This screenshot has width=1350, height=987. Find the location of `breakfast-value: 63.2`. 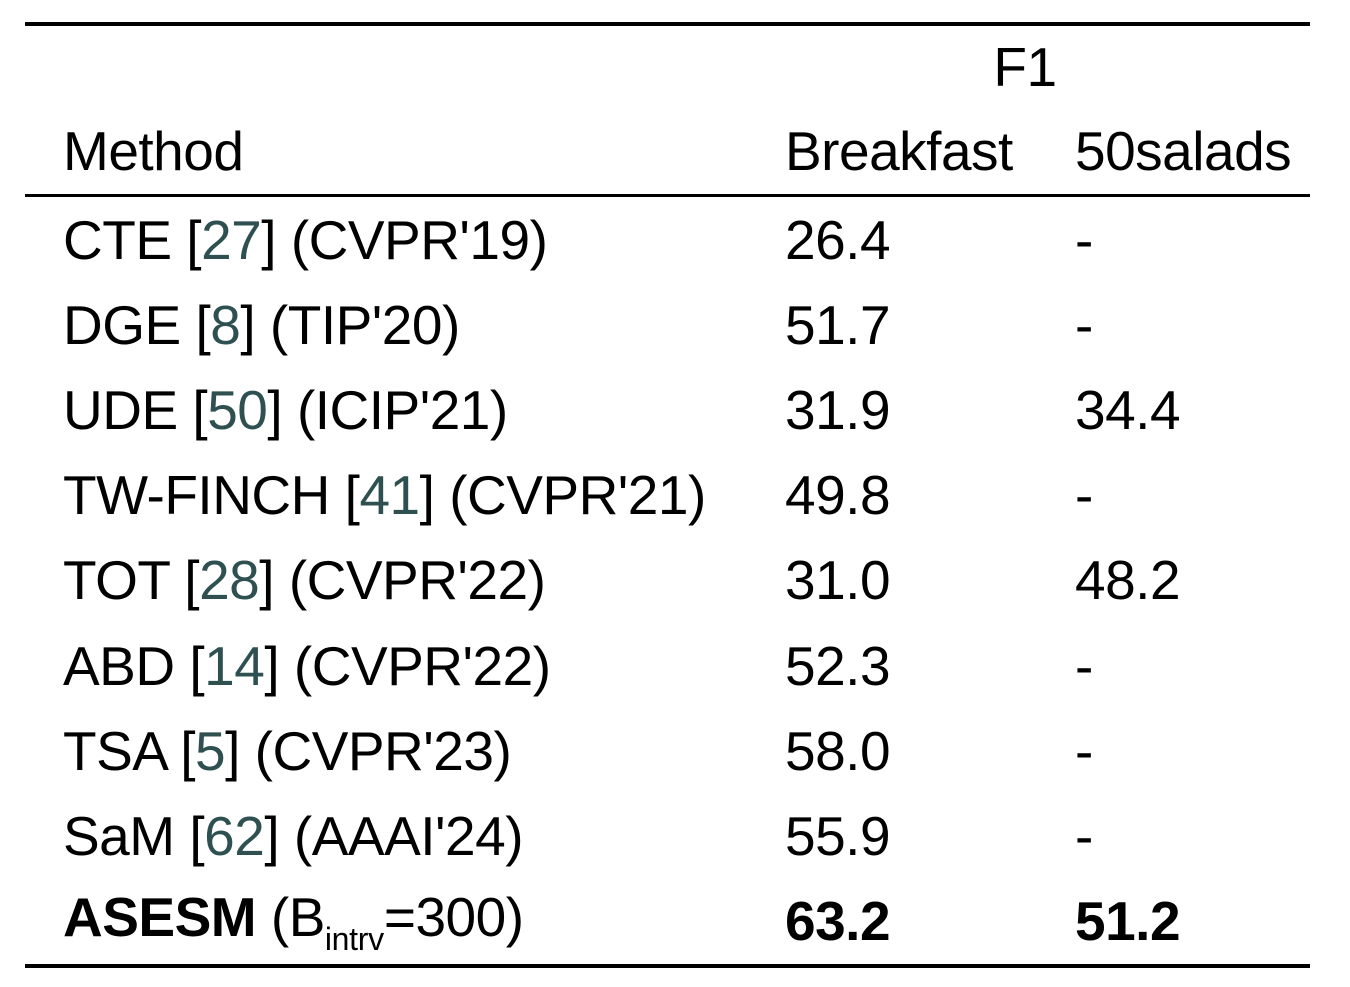

breakfast-value: 63.2 is located at coordinates (838, 921).